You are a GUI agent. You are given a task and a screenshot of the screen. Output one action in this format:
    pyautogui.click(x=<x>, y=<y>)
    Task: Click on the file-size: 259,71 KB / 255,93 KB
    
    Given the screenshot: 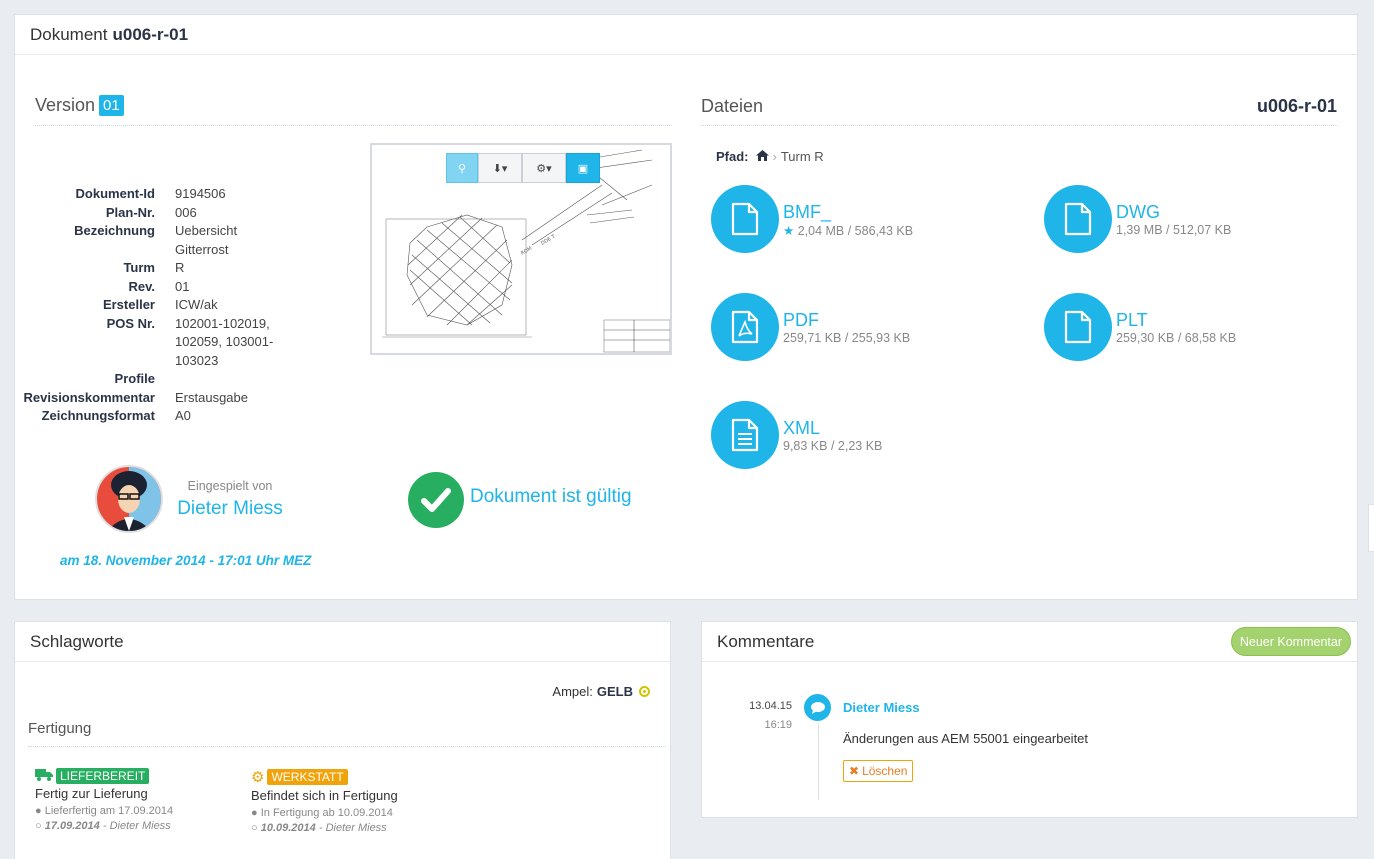 What is the action you would take?
    pyautogui.click(x=847, y=338)
    